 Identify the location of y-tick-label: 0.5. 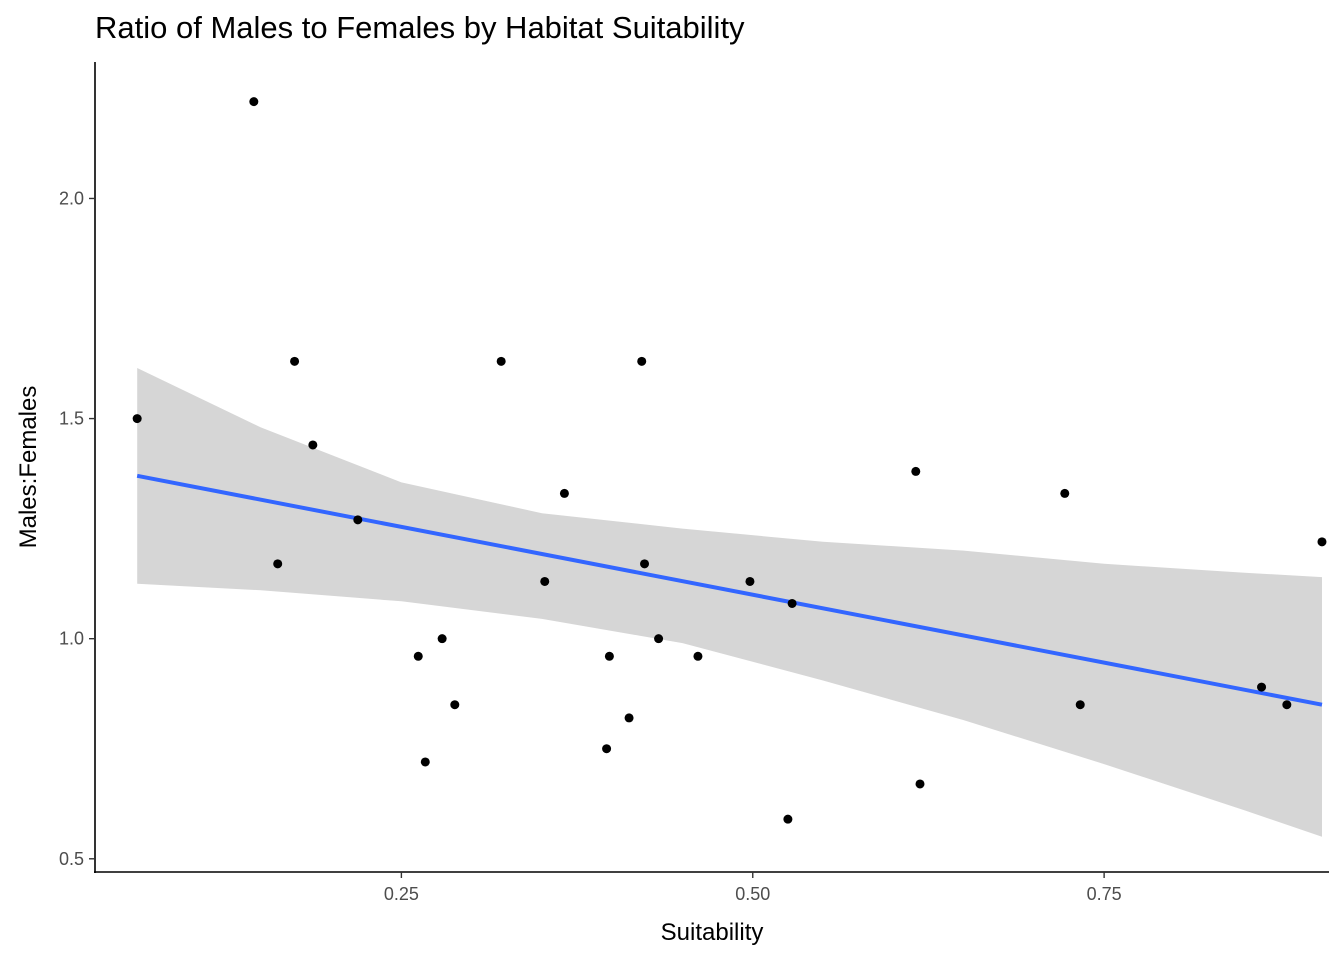
(71, 859).